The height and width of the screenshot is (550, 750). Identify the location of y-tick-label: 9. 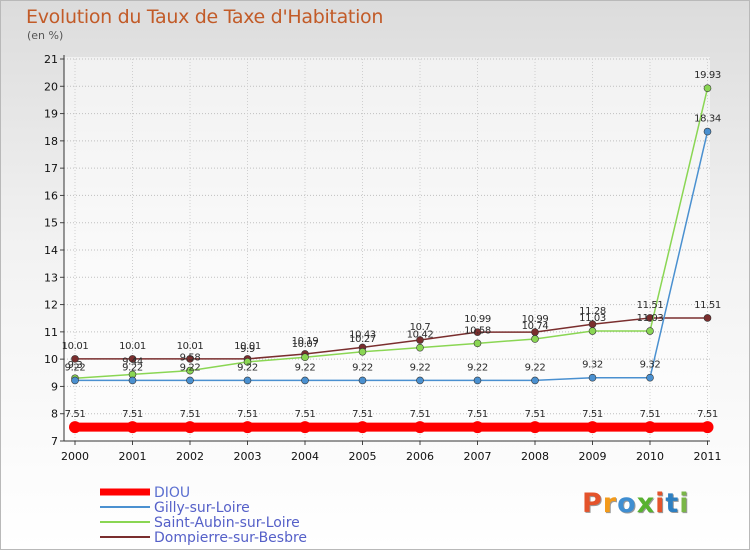
(54, 386).